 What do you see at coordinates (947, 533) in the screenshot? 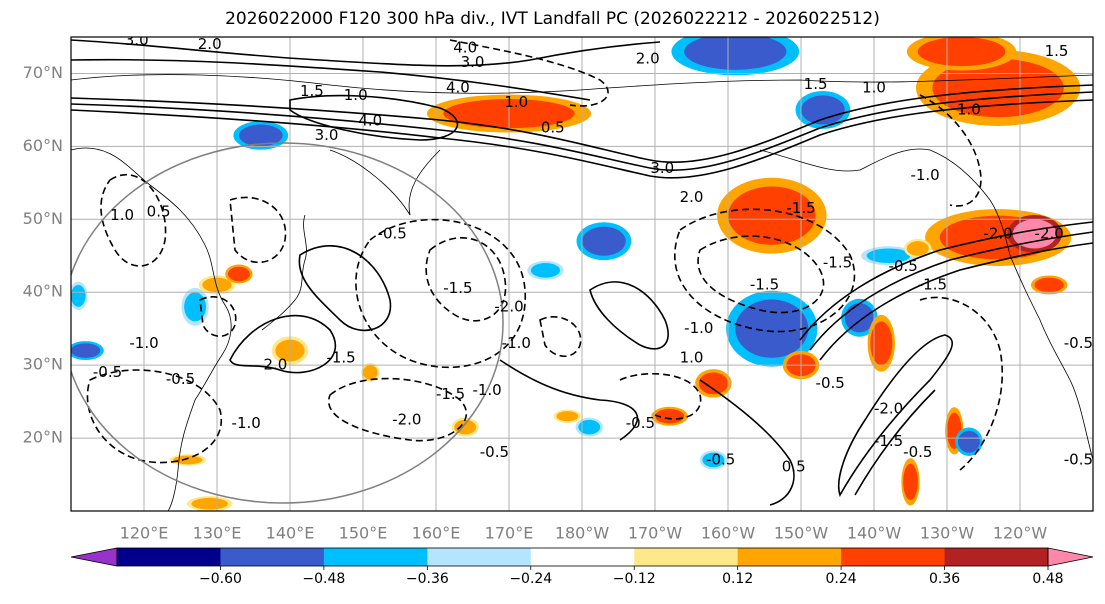
I see `longitude-label: 130°W` at bounding box center [947, 533].